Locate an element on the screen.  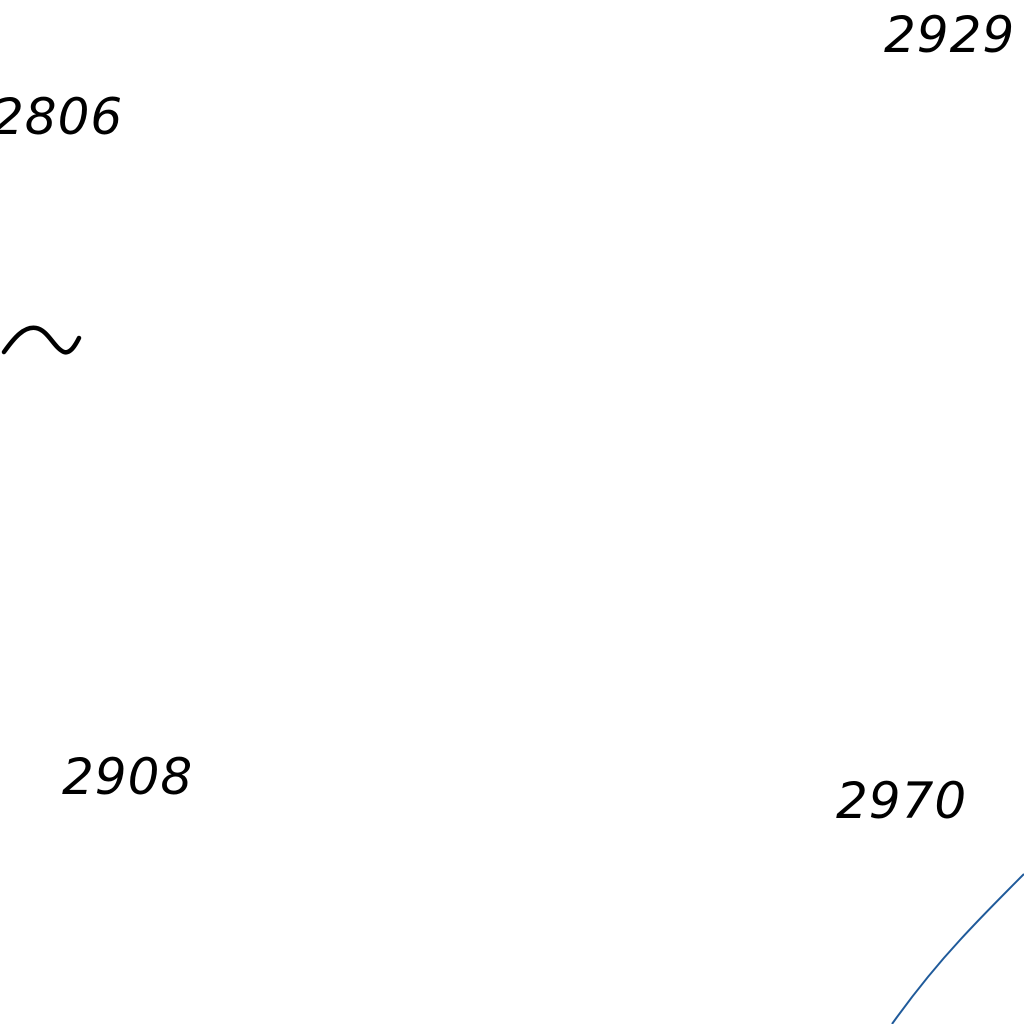
elevation-label-2908: 2908 is located at coordinates (128, 777).